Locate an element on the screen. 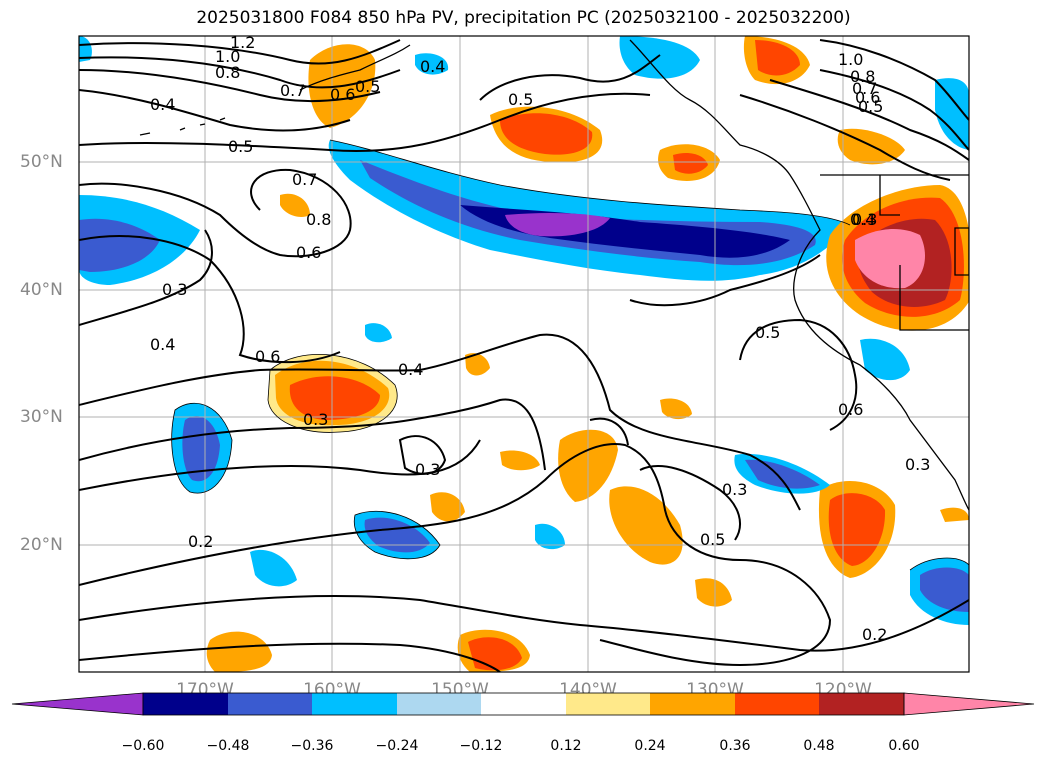 This screenshot has width=1047, height=765. colorbar-tick: −0.24 is located at coordinates (397, 746).